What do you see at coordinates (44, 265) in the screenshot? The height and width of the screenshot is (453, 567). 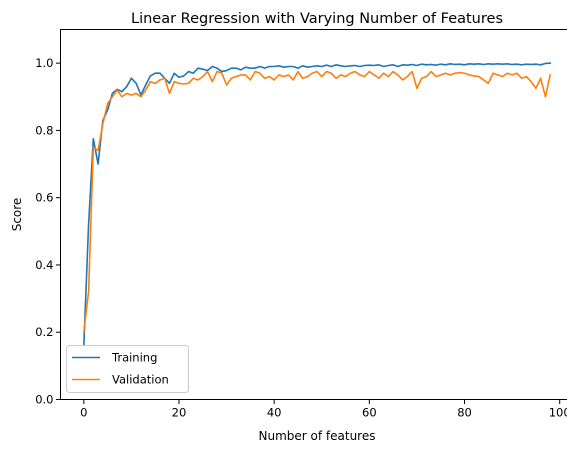 I see `y-tick-label: 0.4` at bounding box center [44, 265].